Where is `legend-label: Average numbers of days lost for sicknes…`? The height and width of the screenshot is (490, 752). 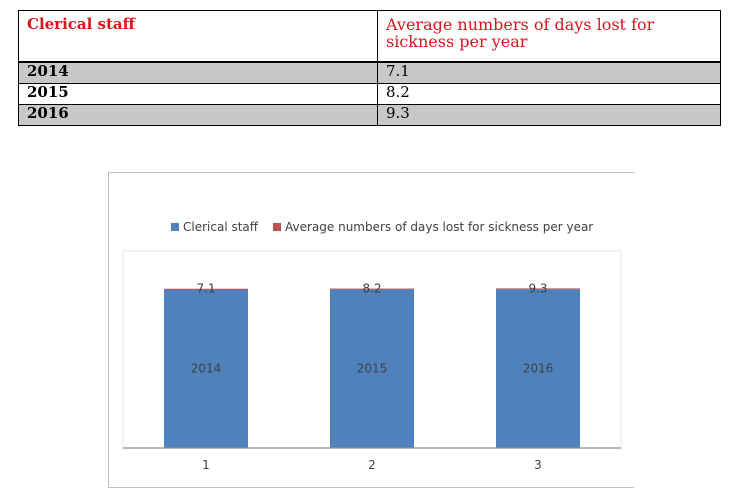
legend-label: Average numbers of days lost for sicknes… is located at coordinates (439, 227).